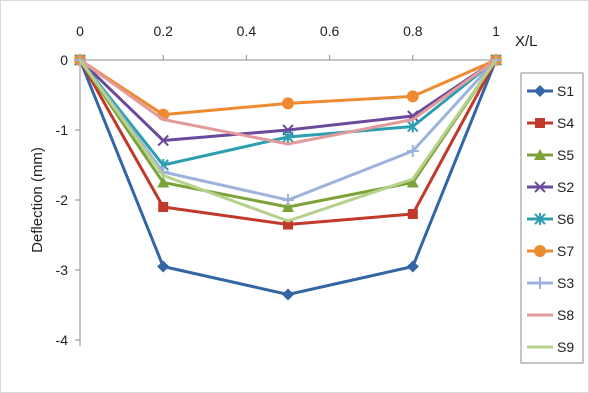  What do you see at coordinates (540, 251) in the screenshot?
I see `legend-marker-s7` at bounding box center [540, 251].